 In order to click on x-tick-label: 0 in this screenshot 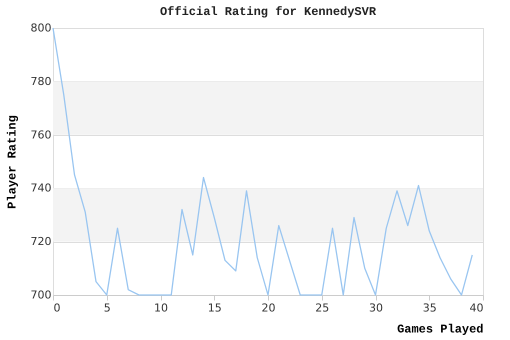, I will do `click(57, 308)`.